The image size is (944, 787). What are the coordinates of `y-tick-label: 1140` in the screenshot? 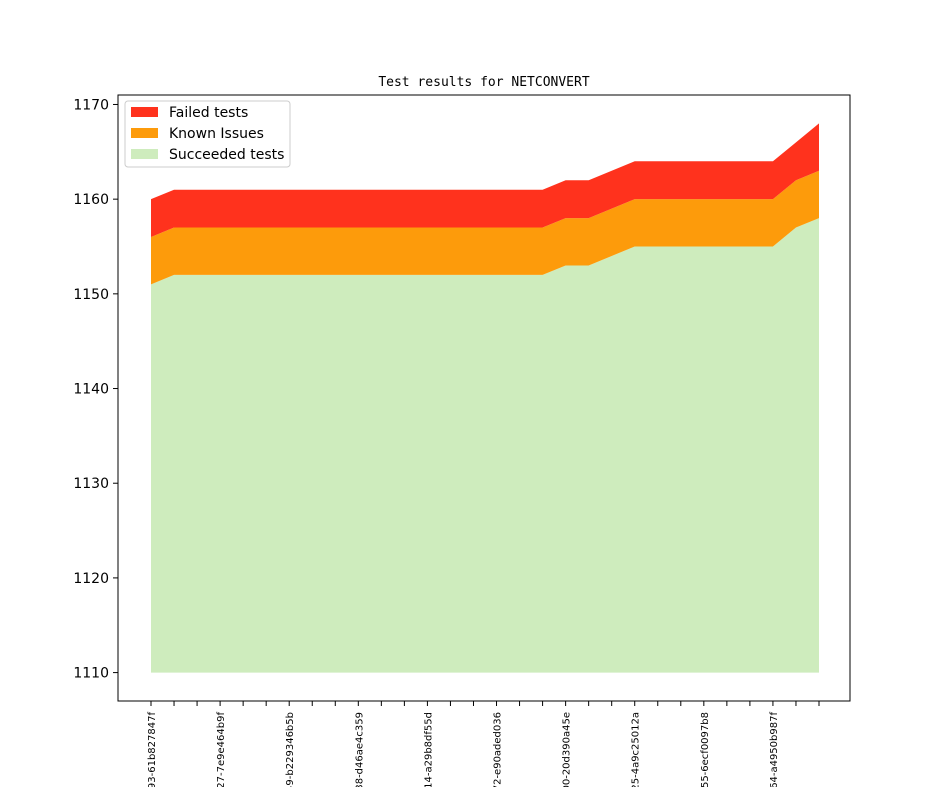 It's located at (91, 390).